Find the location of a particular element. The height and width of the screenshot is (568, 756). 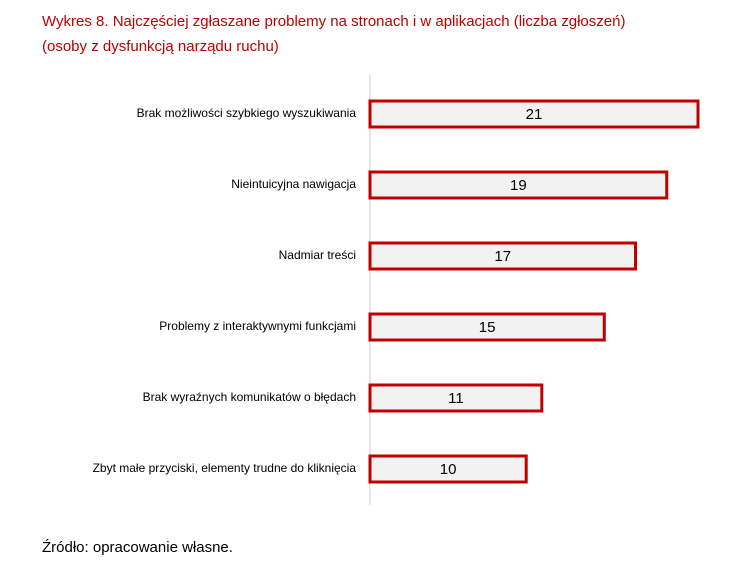

category-label: Nadmiar treści is located at coordinates (317, 255).